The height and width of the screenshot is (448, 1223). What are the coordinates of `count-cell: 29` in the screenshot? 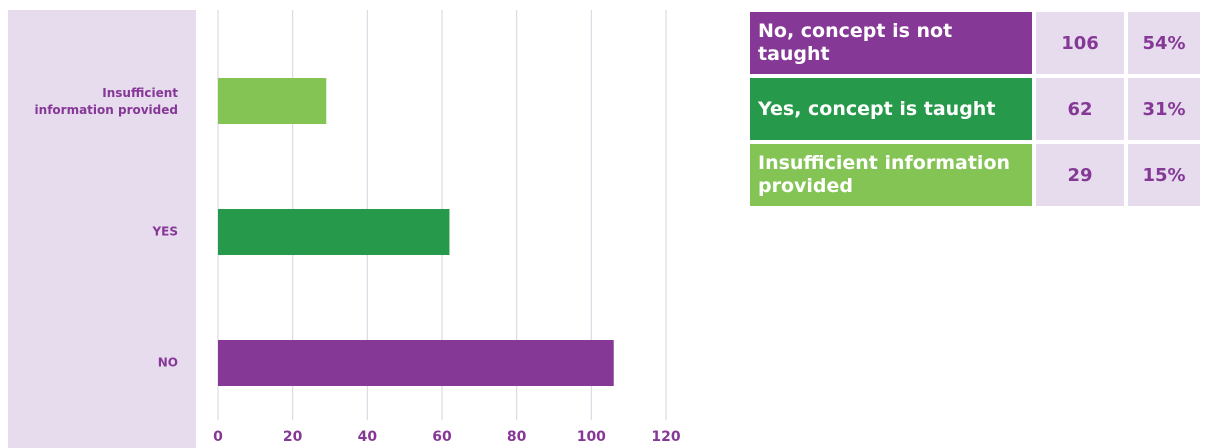 It's located at (1080, 175).